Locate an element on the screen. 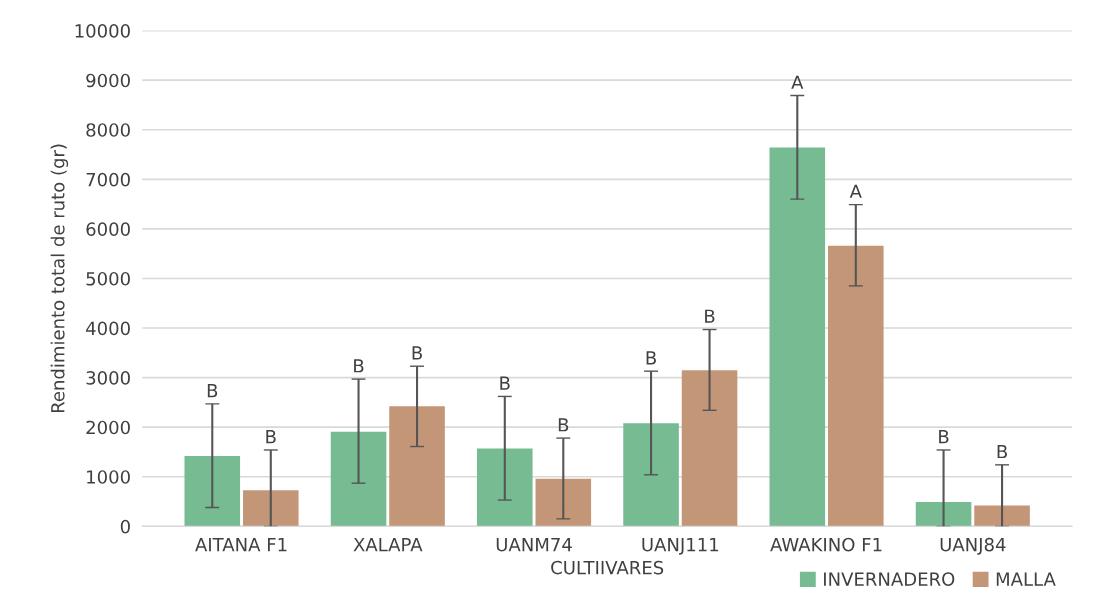  x-tick-label: AWAKINO F1 is located at coordinates (826, 544).